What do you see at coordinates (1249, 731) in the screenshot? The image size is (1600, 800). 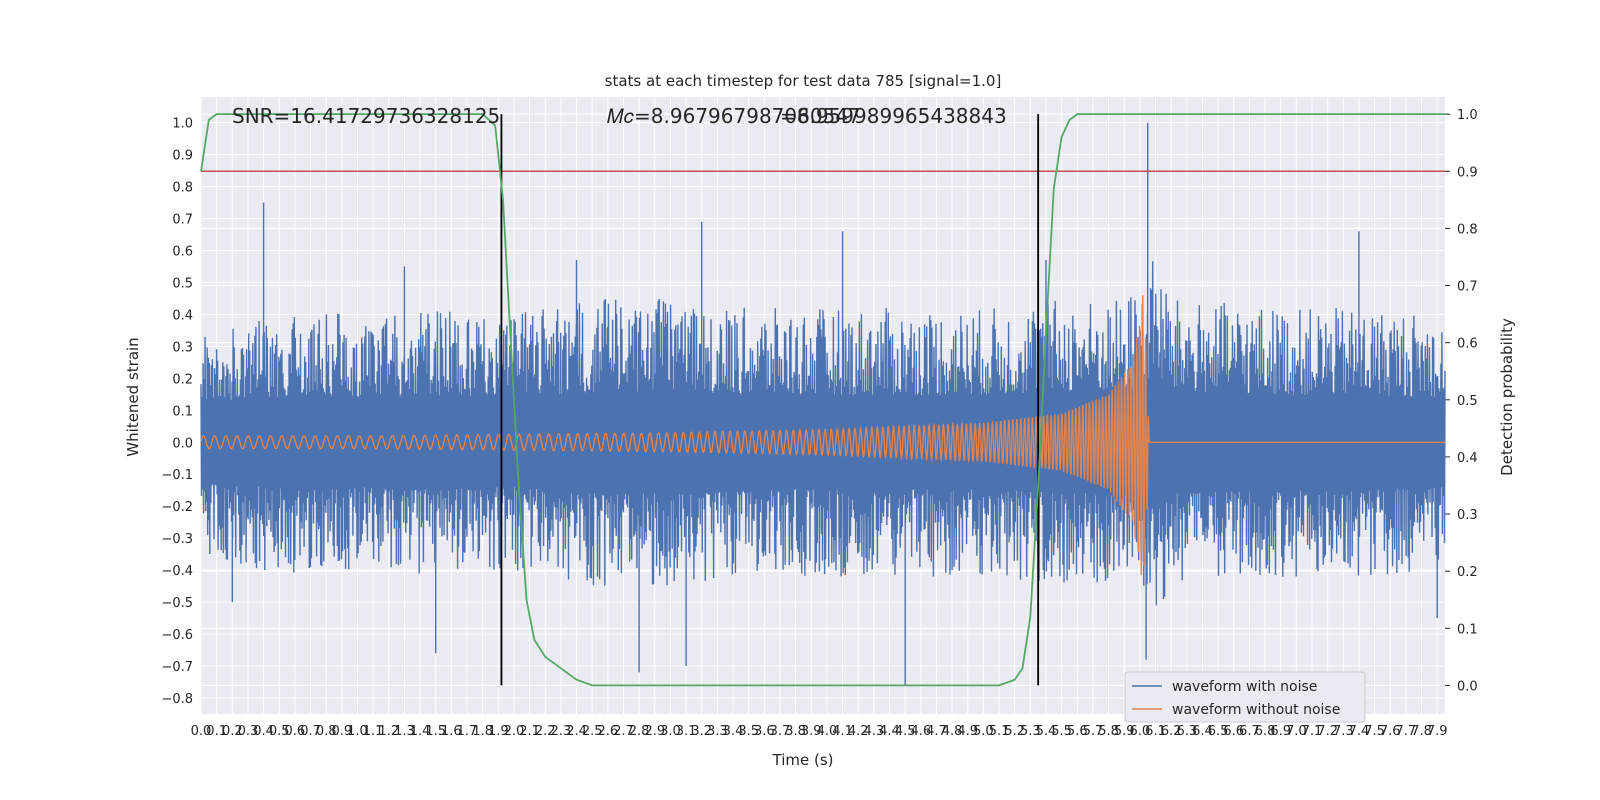 I see `x-tick-label: 6.7` at bounding box center [1249, 731].